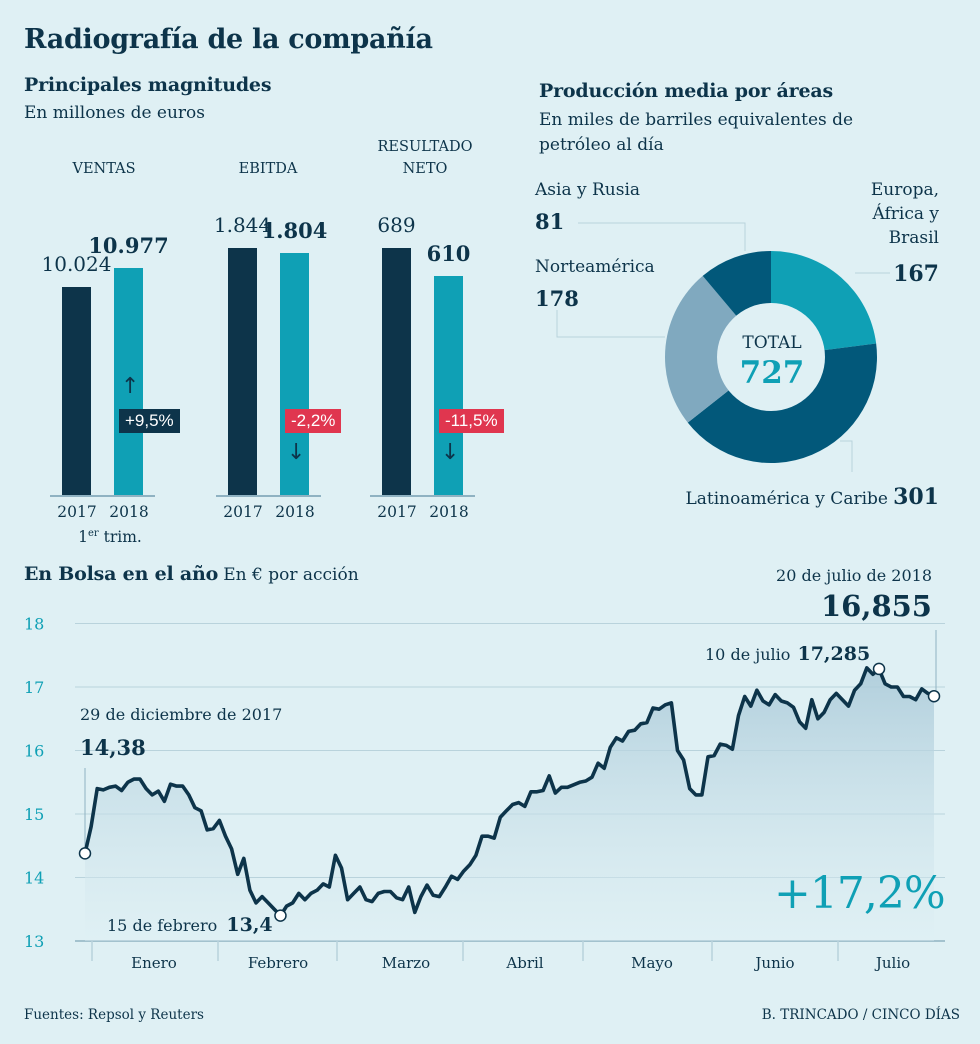  I want to click on x-tick-label: Junio, so click(773, 963).